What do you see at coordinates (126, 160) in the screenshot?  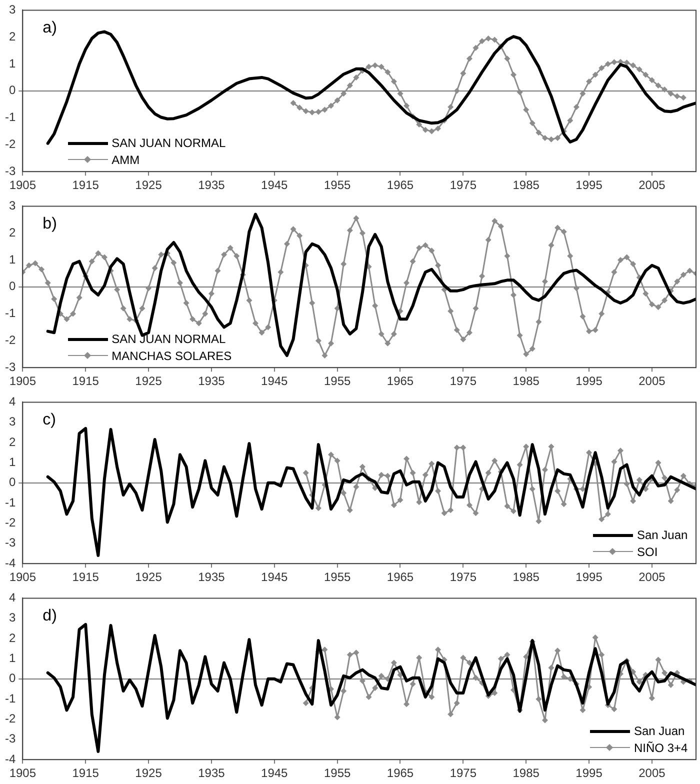 I see `legend-label: AMM` at bounding box center [126, 160].